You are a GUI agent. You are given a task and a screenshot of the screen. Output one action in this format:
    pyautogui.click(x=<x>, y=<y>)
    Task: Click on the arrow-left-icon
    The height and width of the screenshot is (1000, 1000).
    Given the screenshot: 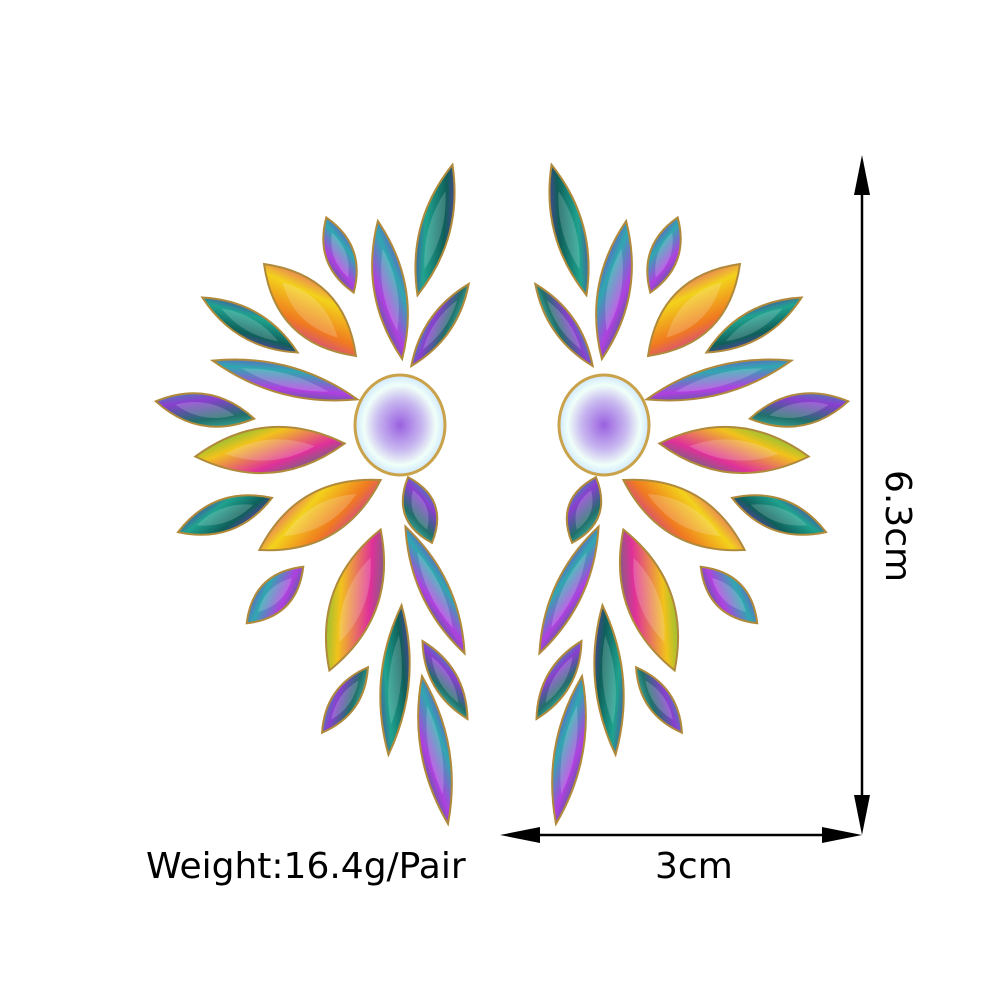 What is the action you would take?
    pyautogui.click(x=520, y=835)
    